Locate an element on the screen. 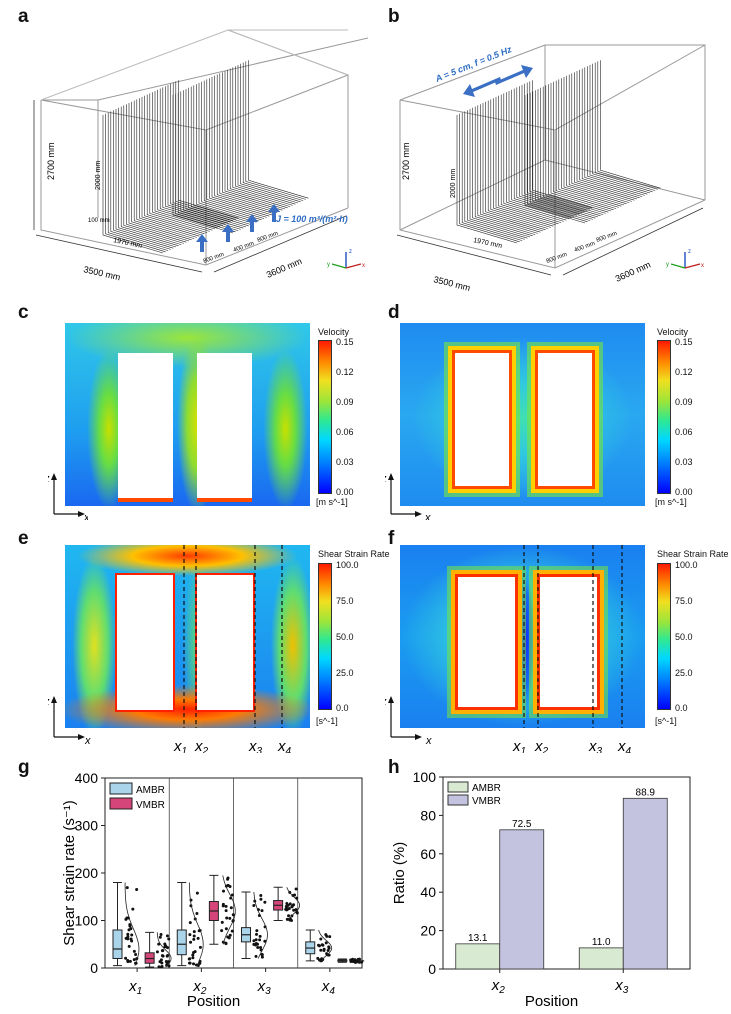 The height and width of the screenshot is (1014, 731). spacing-800a-b: 800 mm is located at coordinates (557, 258).